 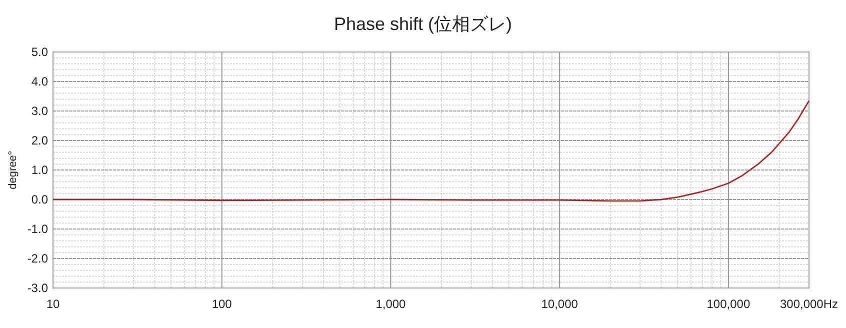 I want to click on chart-title: Phase shift (位相ズレ), so click(x=423, y=24).